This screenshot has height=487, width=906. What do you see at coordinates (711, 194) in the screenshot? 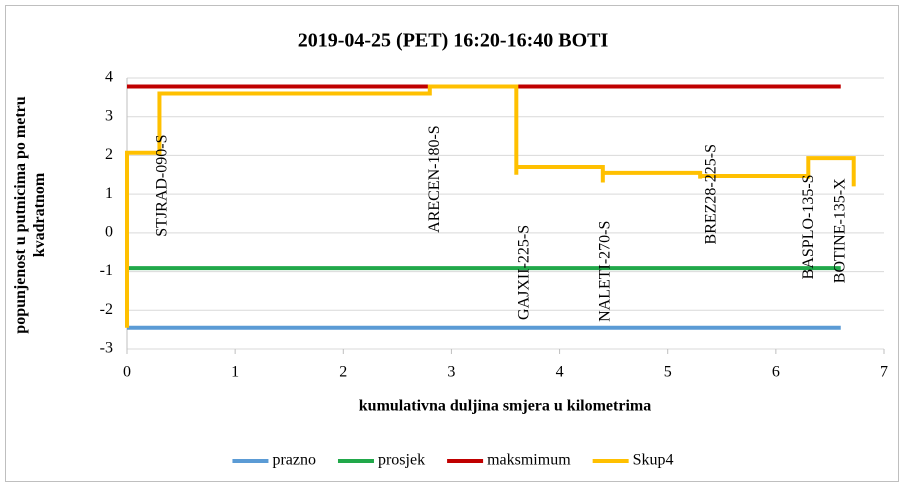
I see `annotation: BREZ28-225-S` at bounding box center [711, 194].